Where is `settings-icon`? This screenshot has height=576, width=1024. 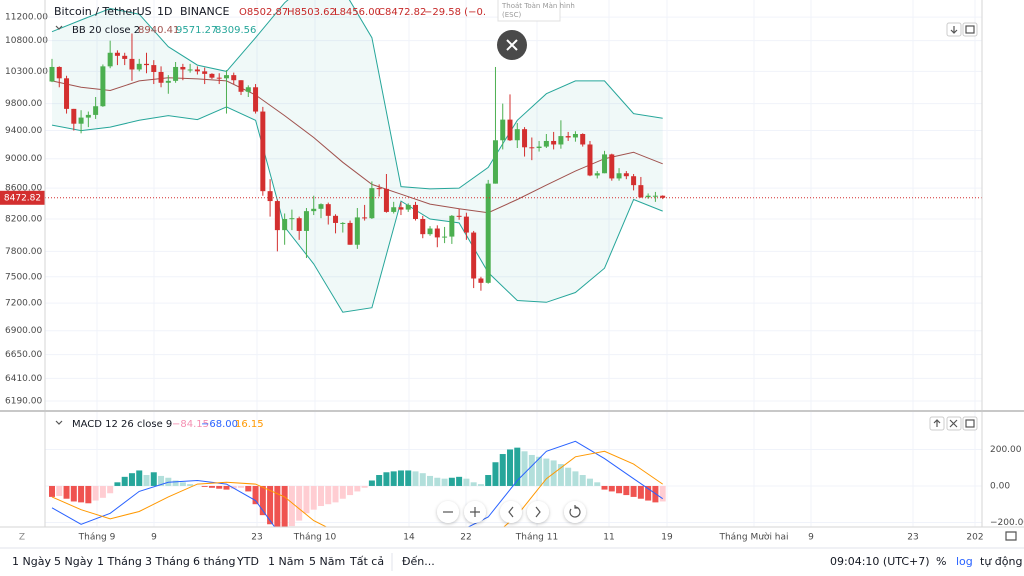
settings-icon is located at coordinates (1011, 536).